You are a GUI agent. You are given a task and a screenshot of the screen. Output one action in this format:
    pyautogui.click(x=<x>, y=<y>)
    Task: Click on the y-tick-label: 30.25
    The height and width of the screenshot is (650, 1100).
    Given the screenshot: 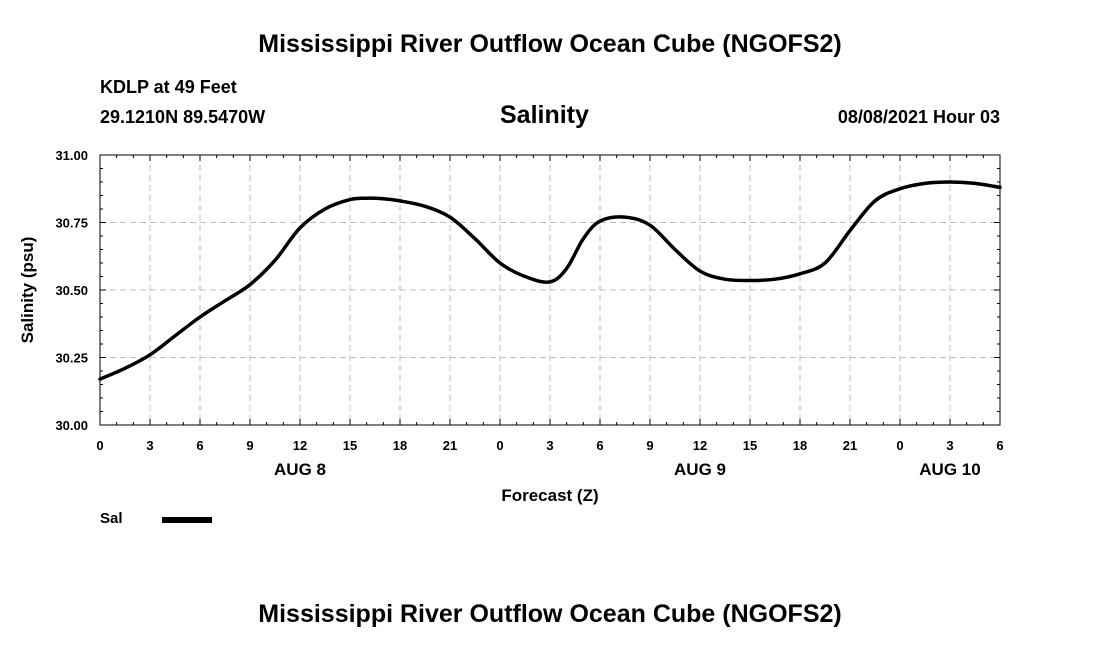 What is the action you would take?
    pyautogui.click(x=71, y=358)
    